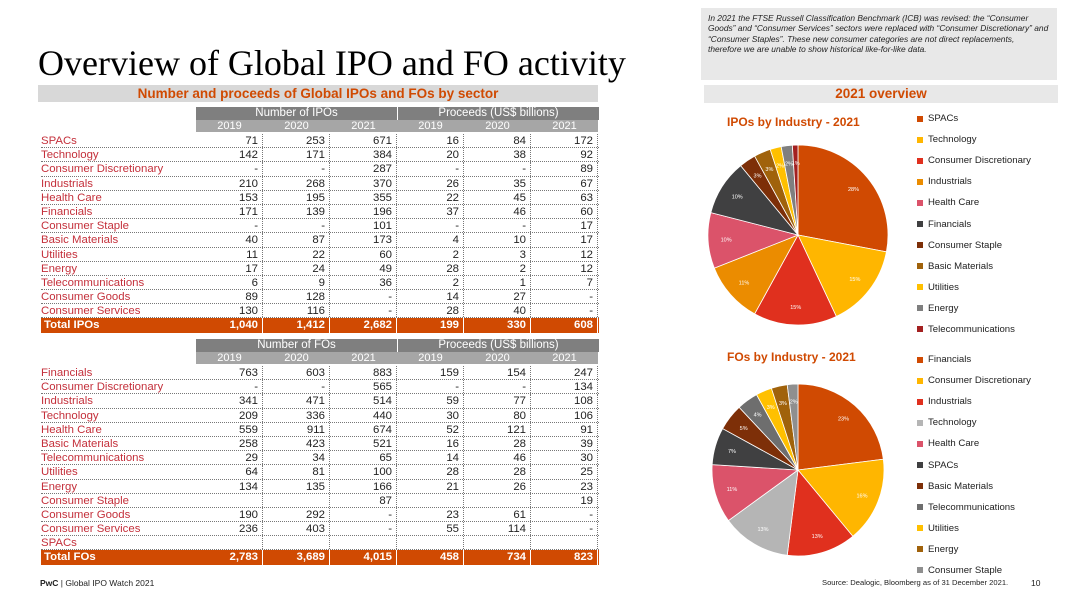 This screenshot has height=608, width=1080. I want to click on cell-value: 65, so click(363, 458).